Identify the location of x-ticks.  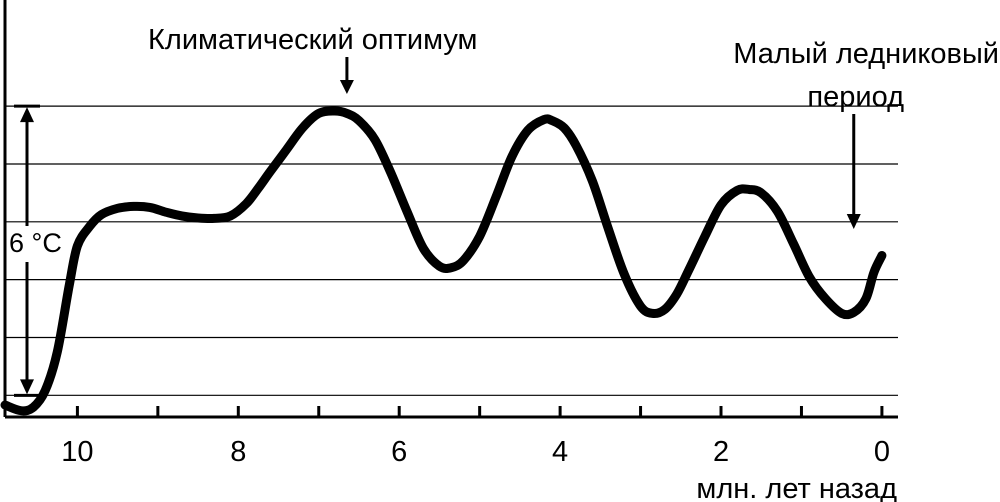
(479, 411).